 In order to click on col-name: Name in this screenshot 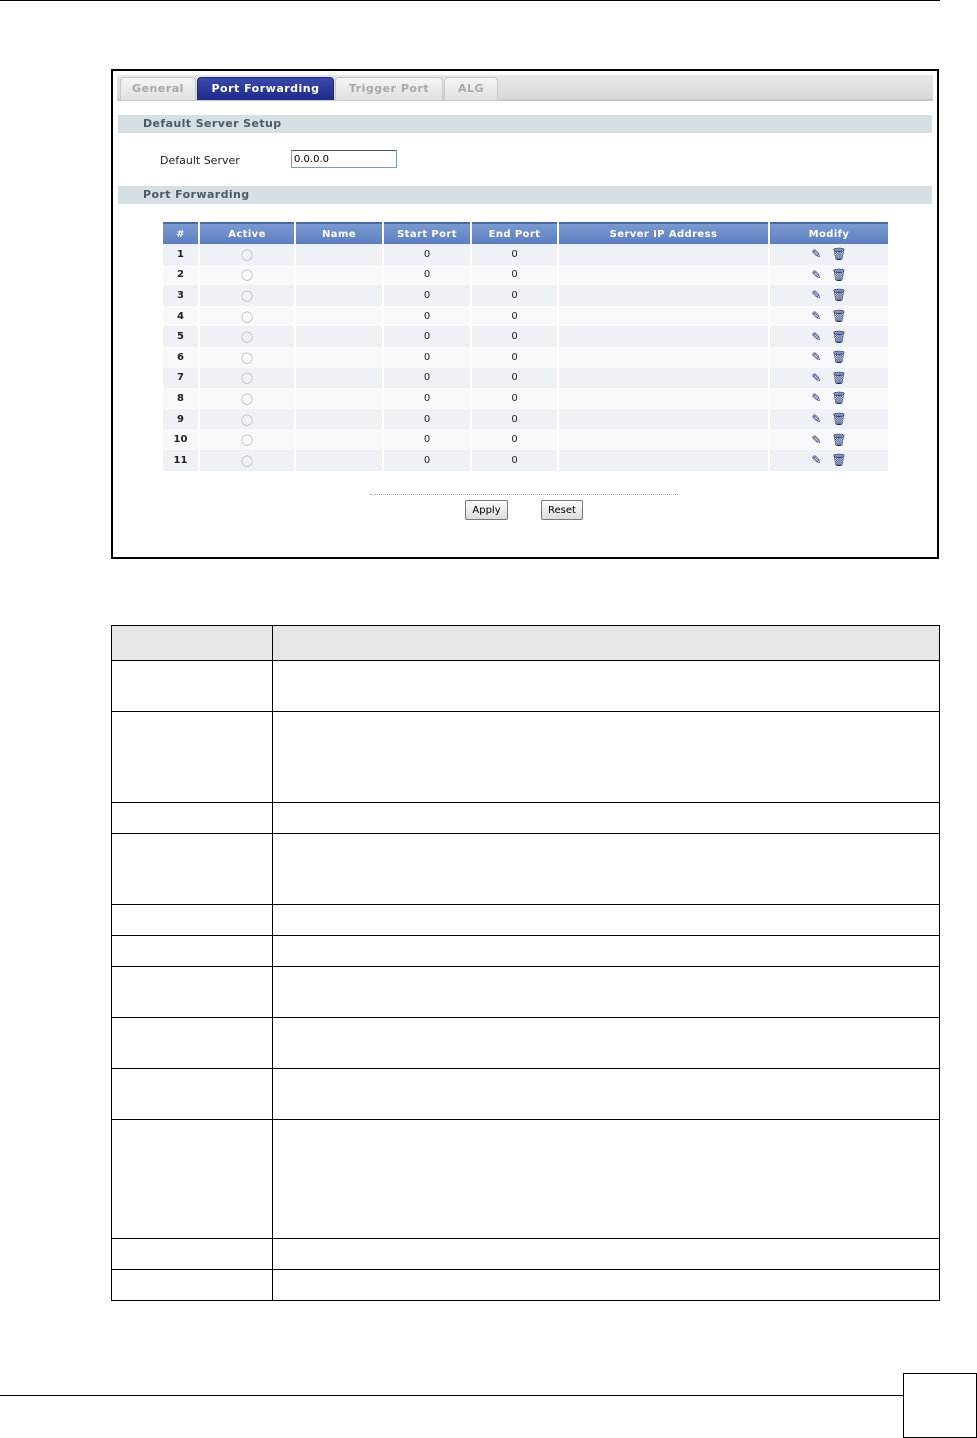, I will do `click(339, 233)`.